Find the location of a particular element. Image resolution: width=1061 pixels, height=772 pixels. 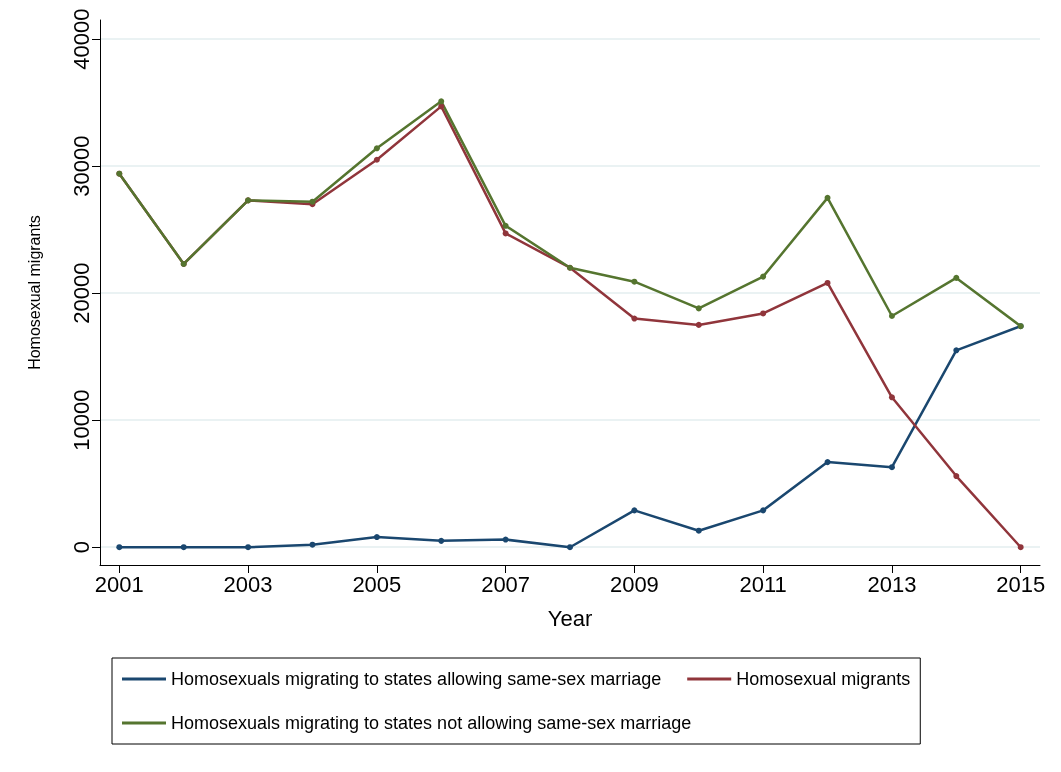

y-tick-label: 20000 is located at coordinates (81, 293).